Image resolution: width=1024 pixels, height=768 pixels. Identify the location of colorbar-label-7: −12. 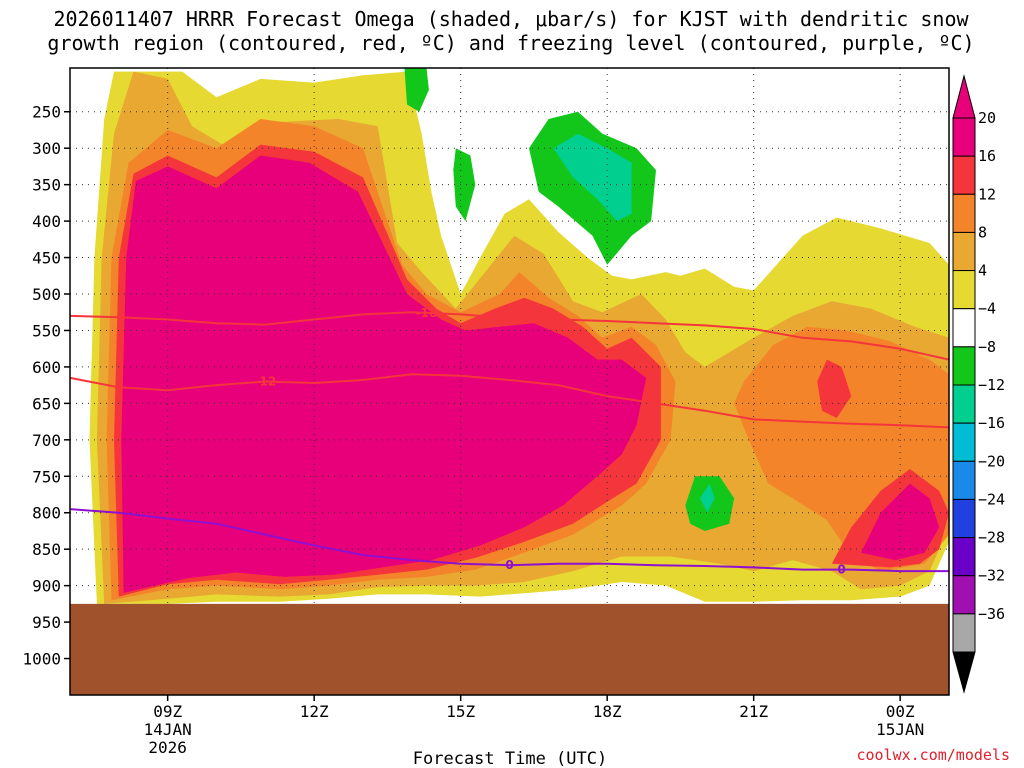
(991, 385).